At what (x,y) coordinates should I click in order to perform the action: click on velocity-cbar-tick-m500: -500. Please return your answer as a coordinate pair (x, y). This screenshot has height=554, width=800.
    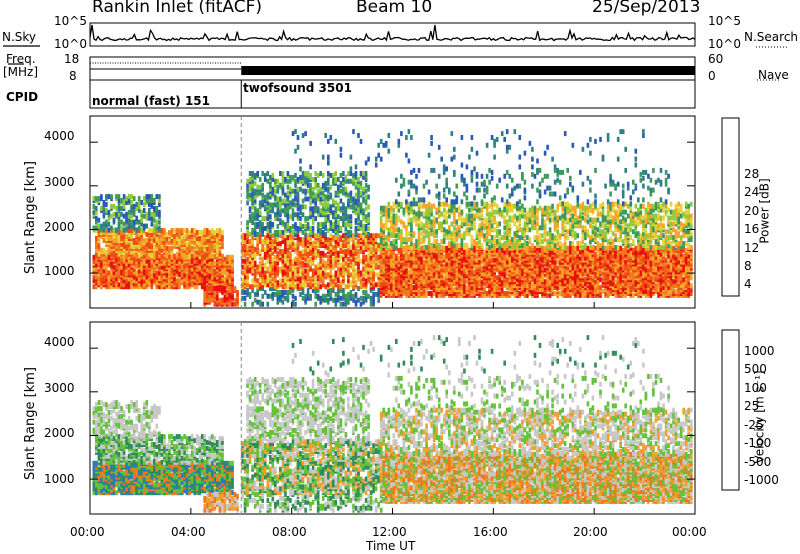
    Looking at the image, I should click on (758, 462).